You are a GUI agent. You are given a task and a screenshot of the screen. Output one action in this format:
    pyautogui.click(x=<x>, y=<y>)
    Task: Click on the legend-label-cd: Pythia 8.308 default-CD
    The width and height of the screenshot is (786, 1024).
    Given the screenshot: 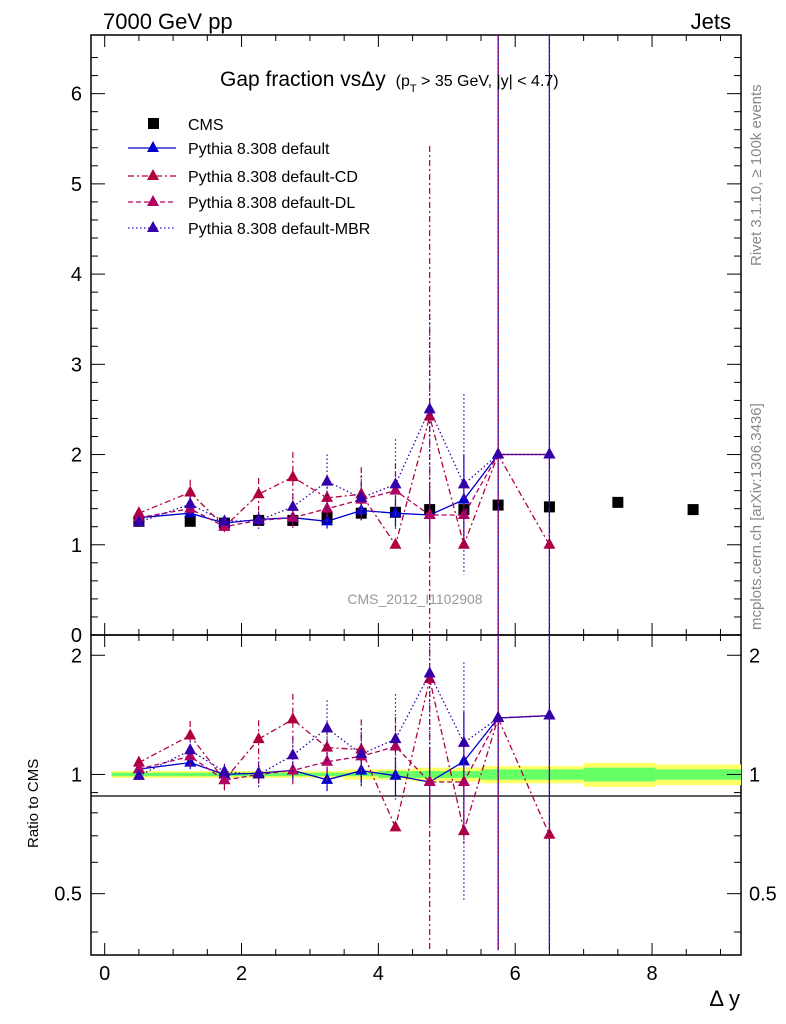 What is the action you would take?
    pyautogui.click(x=273, y=177)
    